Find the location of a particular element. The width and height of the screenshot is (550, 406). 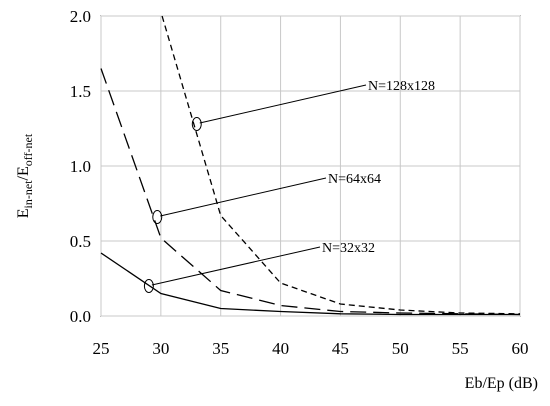

x-tick-label: 25 is located at coordinates (101, 348).